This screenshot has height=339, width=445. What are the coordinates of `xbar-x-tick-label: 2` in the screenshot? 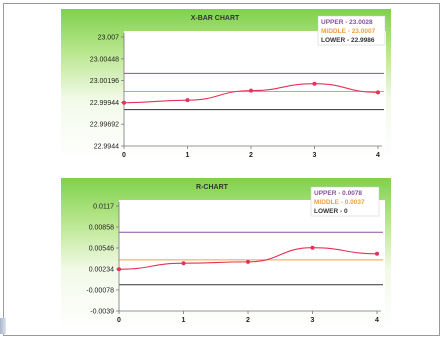 It's located at (251, 155).